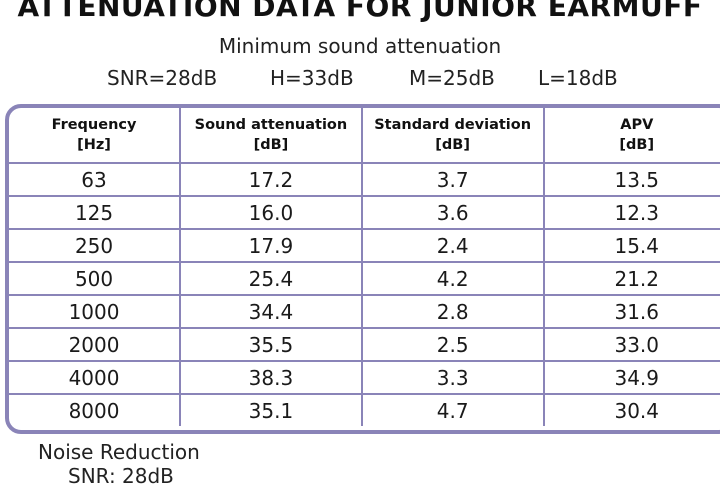 This screenshot has width=720, height=489. I want to click on table-row: 2000 35.5 2.5 33.0, so click(364, 344).